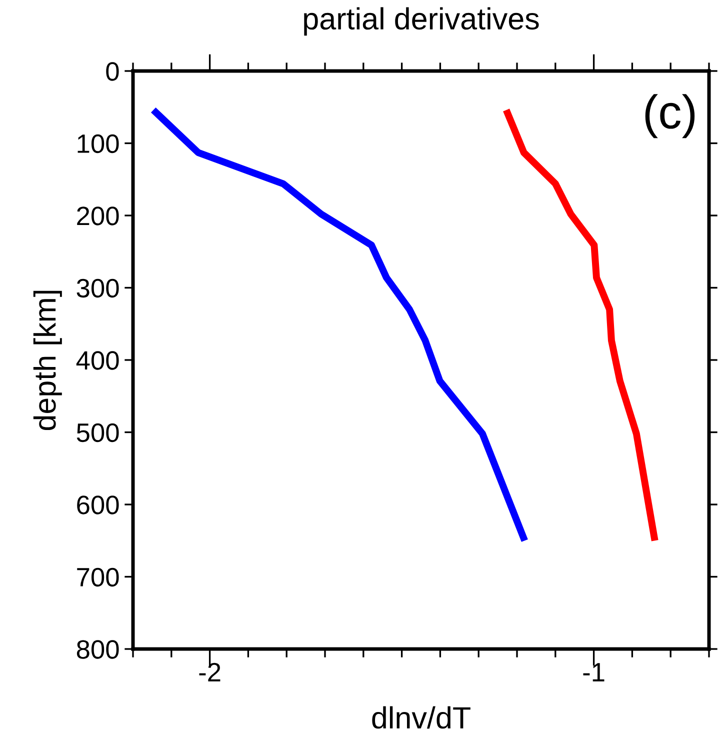 The height and width of the screenshot is (753, 722). I want to click on chart-title: partial derivatives, so click(421, 21).